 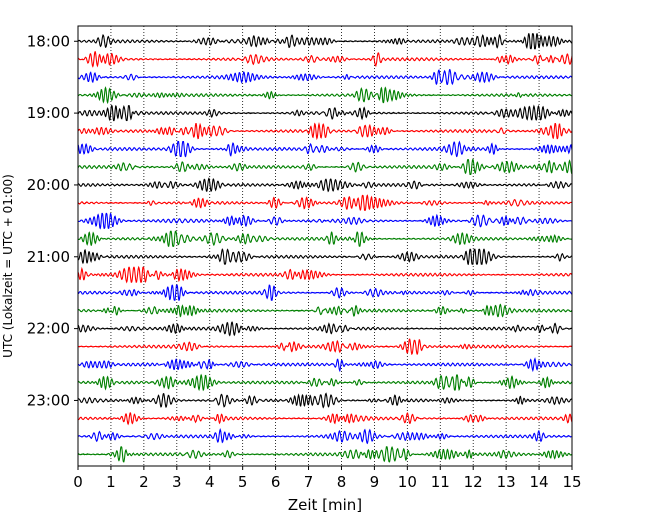 What do you see at coordinates (325, 131) in the screenshot?
I see `trace-1915` at bounding box center [325, 131].